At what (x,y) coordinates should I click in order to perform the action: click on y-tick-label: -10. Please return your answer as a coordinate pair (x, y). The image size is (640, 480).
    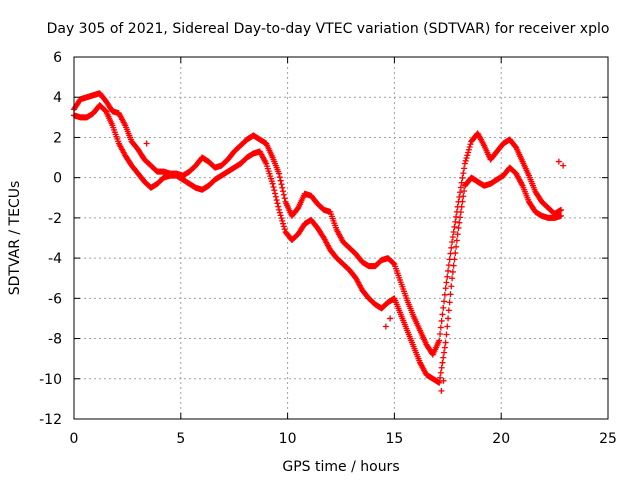
    Looking at the image, I should click on (50, 380).